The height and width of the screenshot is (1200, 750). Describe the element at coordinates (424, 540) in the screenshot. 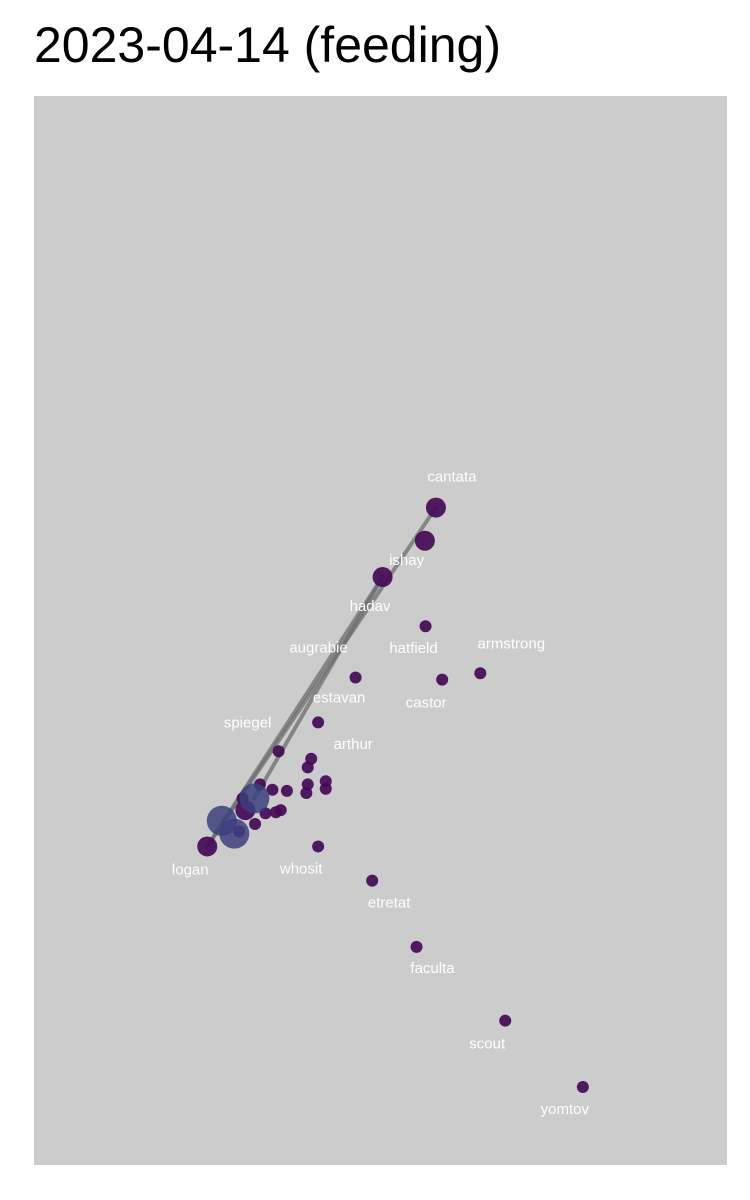

I see `point-mid1` at that location.